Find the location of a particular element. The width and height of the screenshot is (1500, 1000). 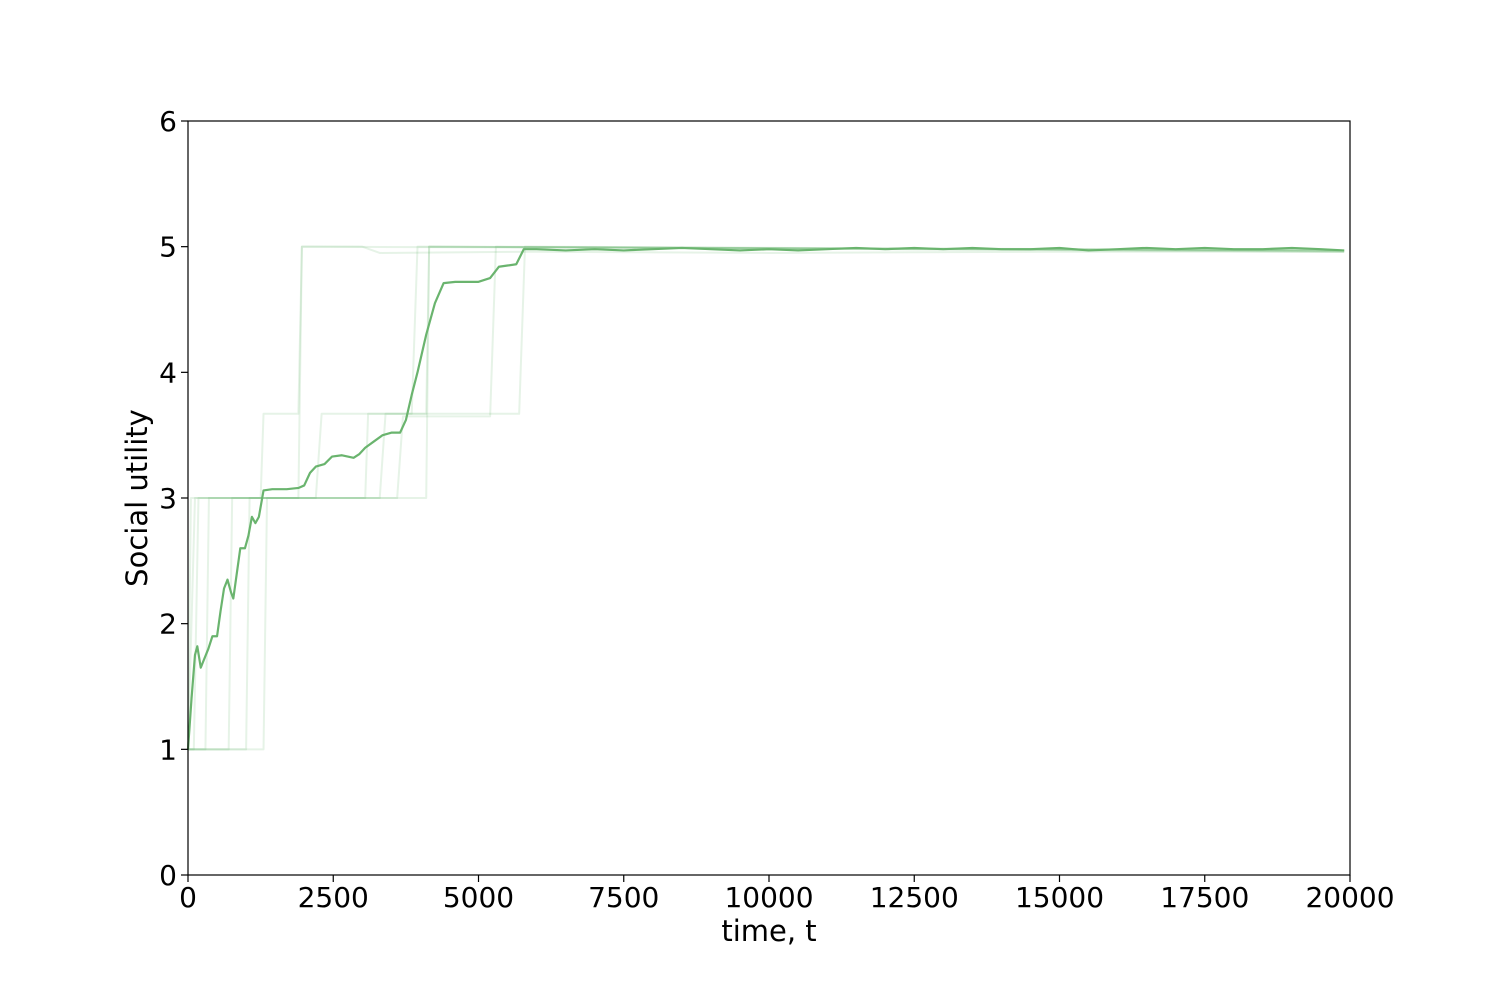

x-tick-label: 2500 is located at coordinates (333, 897).